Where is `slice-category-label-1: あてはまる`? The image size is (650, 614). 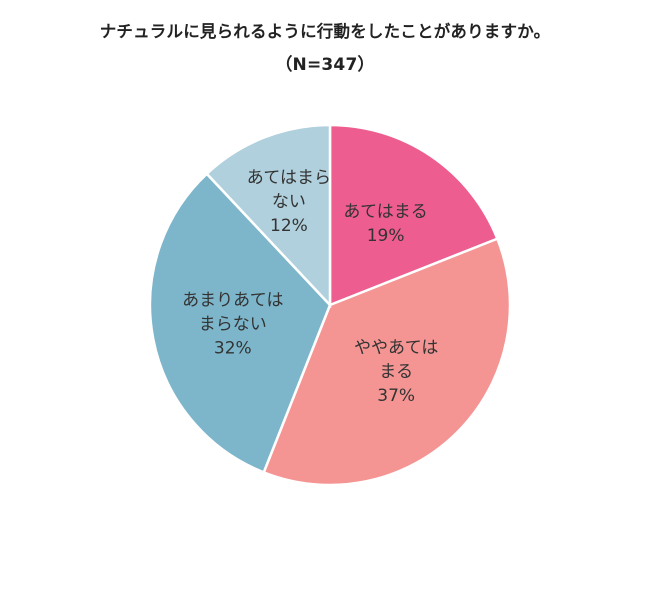 slice-category-label-1: あてはまる is located at coordinates (385, 212).